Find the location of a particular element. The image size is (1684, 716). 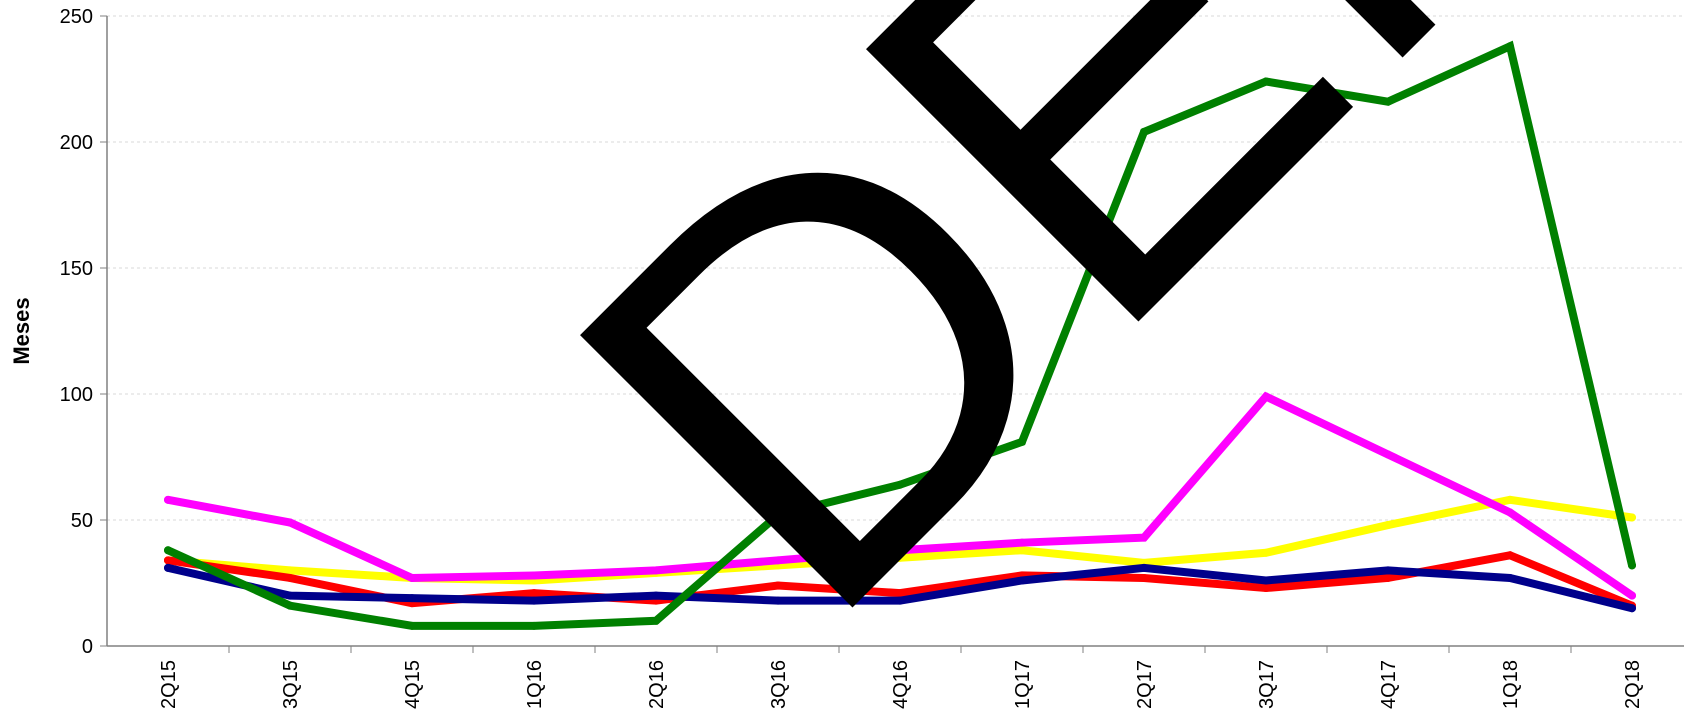

x-tick-label: 4Q17 is located at coordinates (1389, 684).